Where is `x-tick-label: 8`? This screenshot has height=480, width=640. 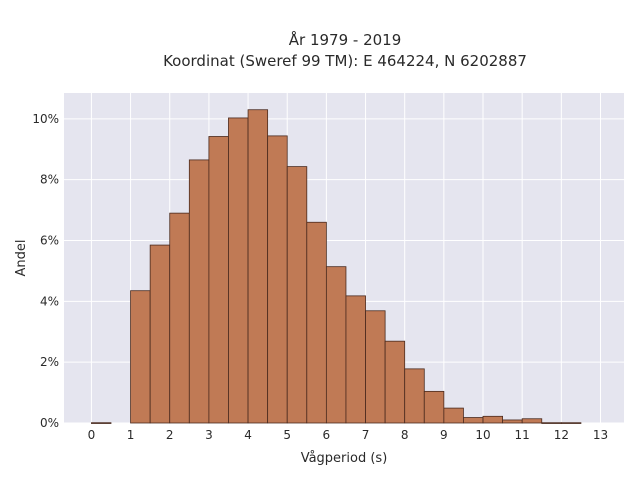 x-tick-label: 8 is located at coordinates (405, 435).